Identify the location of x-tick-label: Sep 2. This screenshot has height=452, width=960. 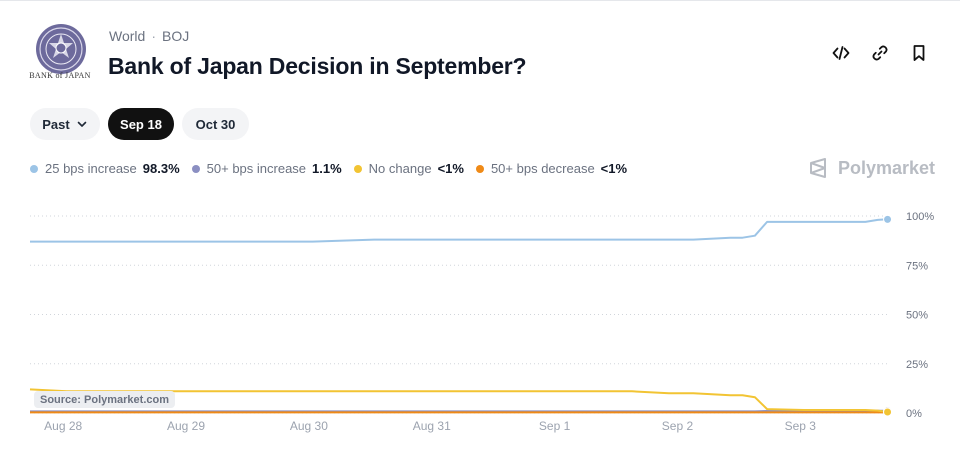
(678, 426).